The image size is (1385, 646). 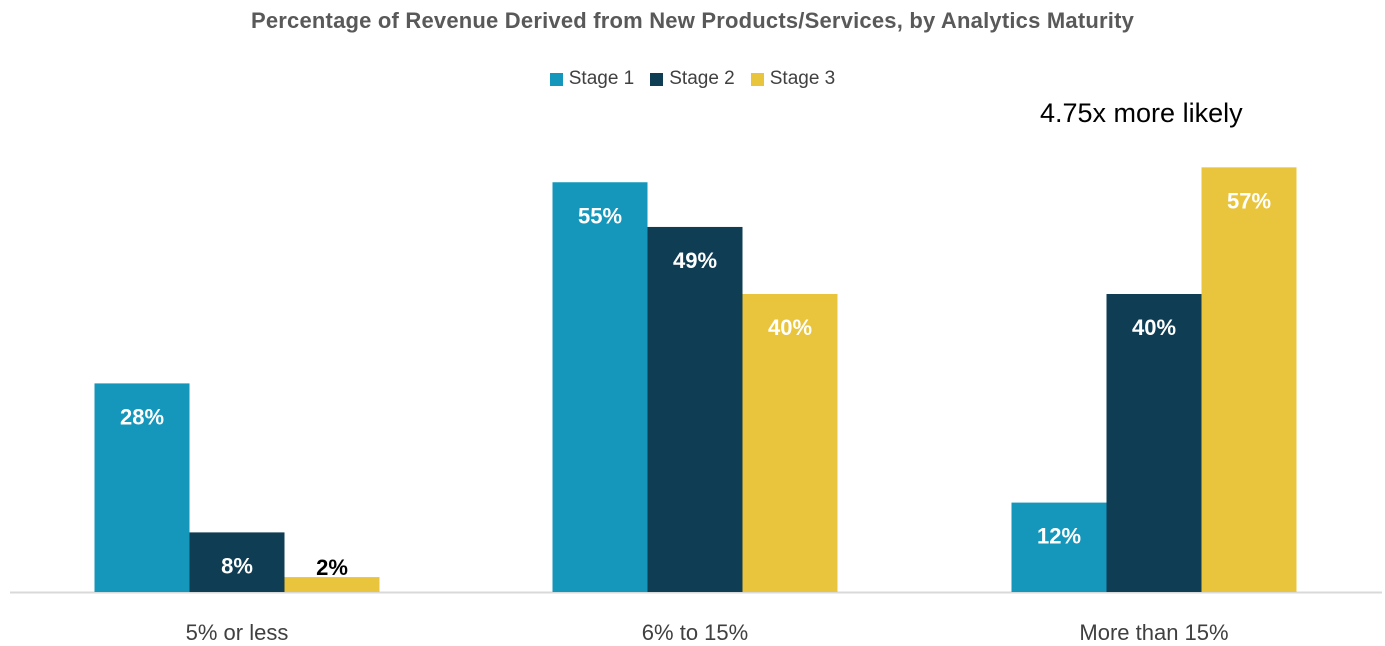 I want to click on annotation-likelihood: 4.75x more likely, so click(x=1141, y=113).